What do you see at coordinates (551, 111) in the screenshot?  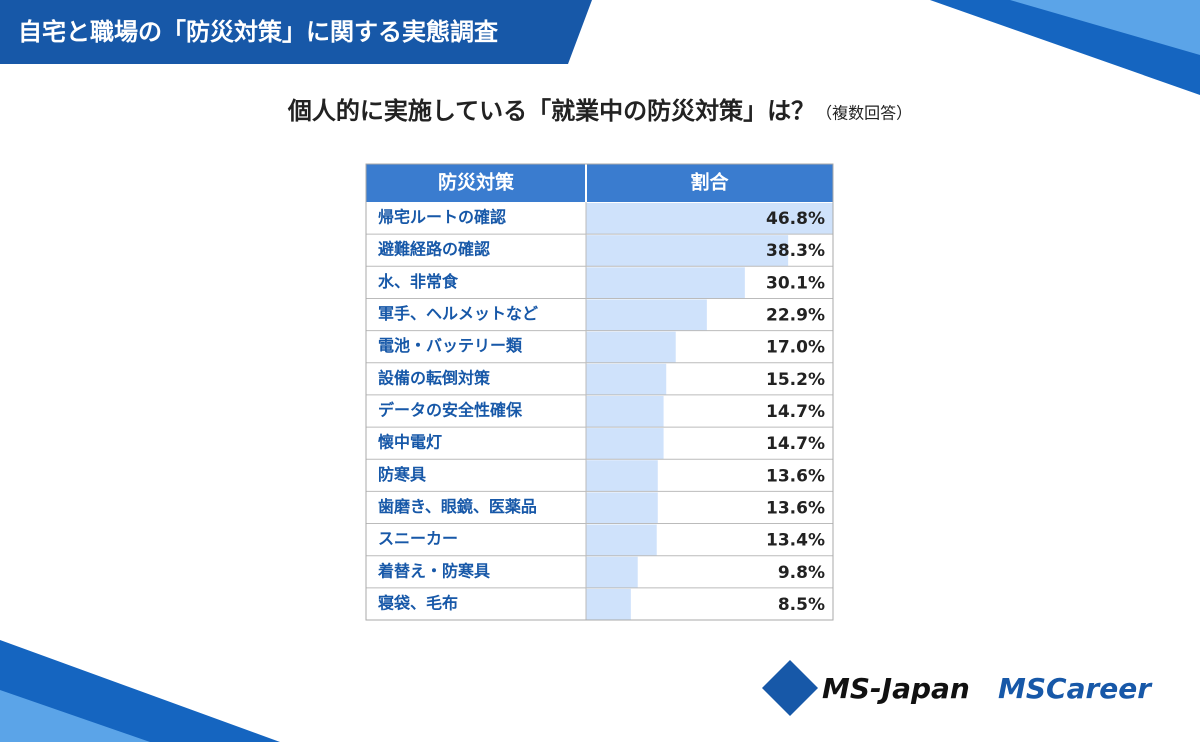 I see `chart-title: 個人的に実施している「就業中の防災対策」は？` at bounding box center [551, 111].